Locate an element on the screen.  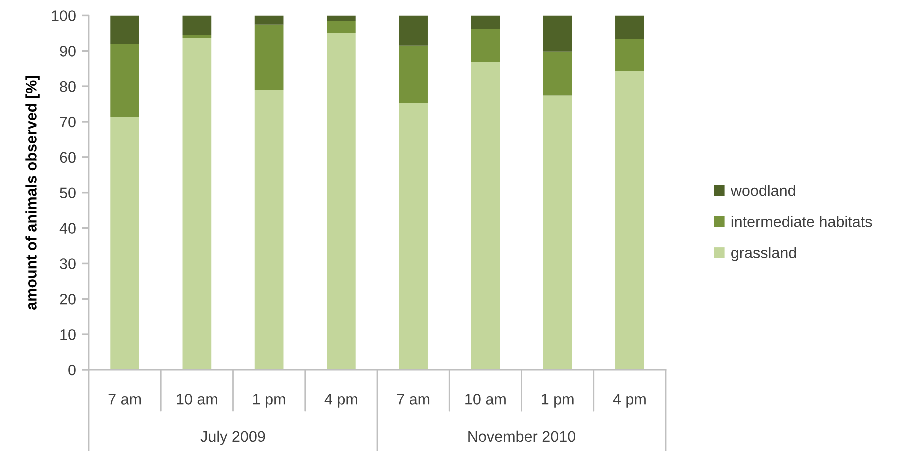
y-tick-label: 40 is located at coordinates (68, 228).